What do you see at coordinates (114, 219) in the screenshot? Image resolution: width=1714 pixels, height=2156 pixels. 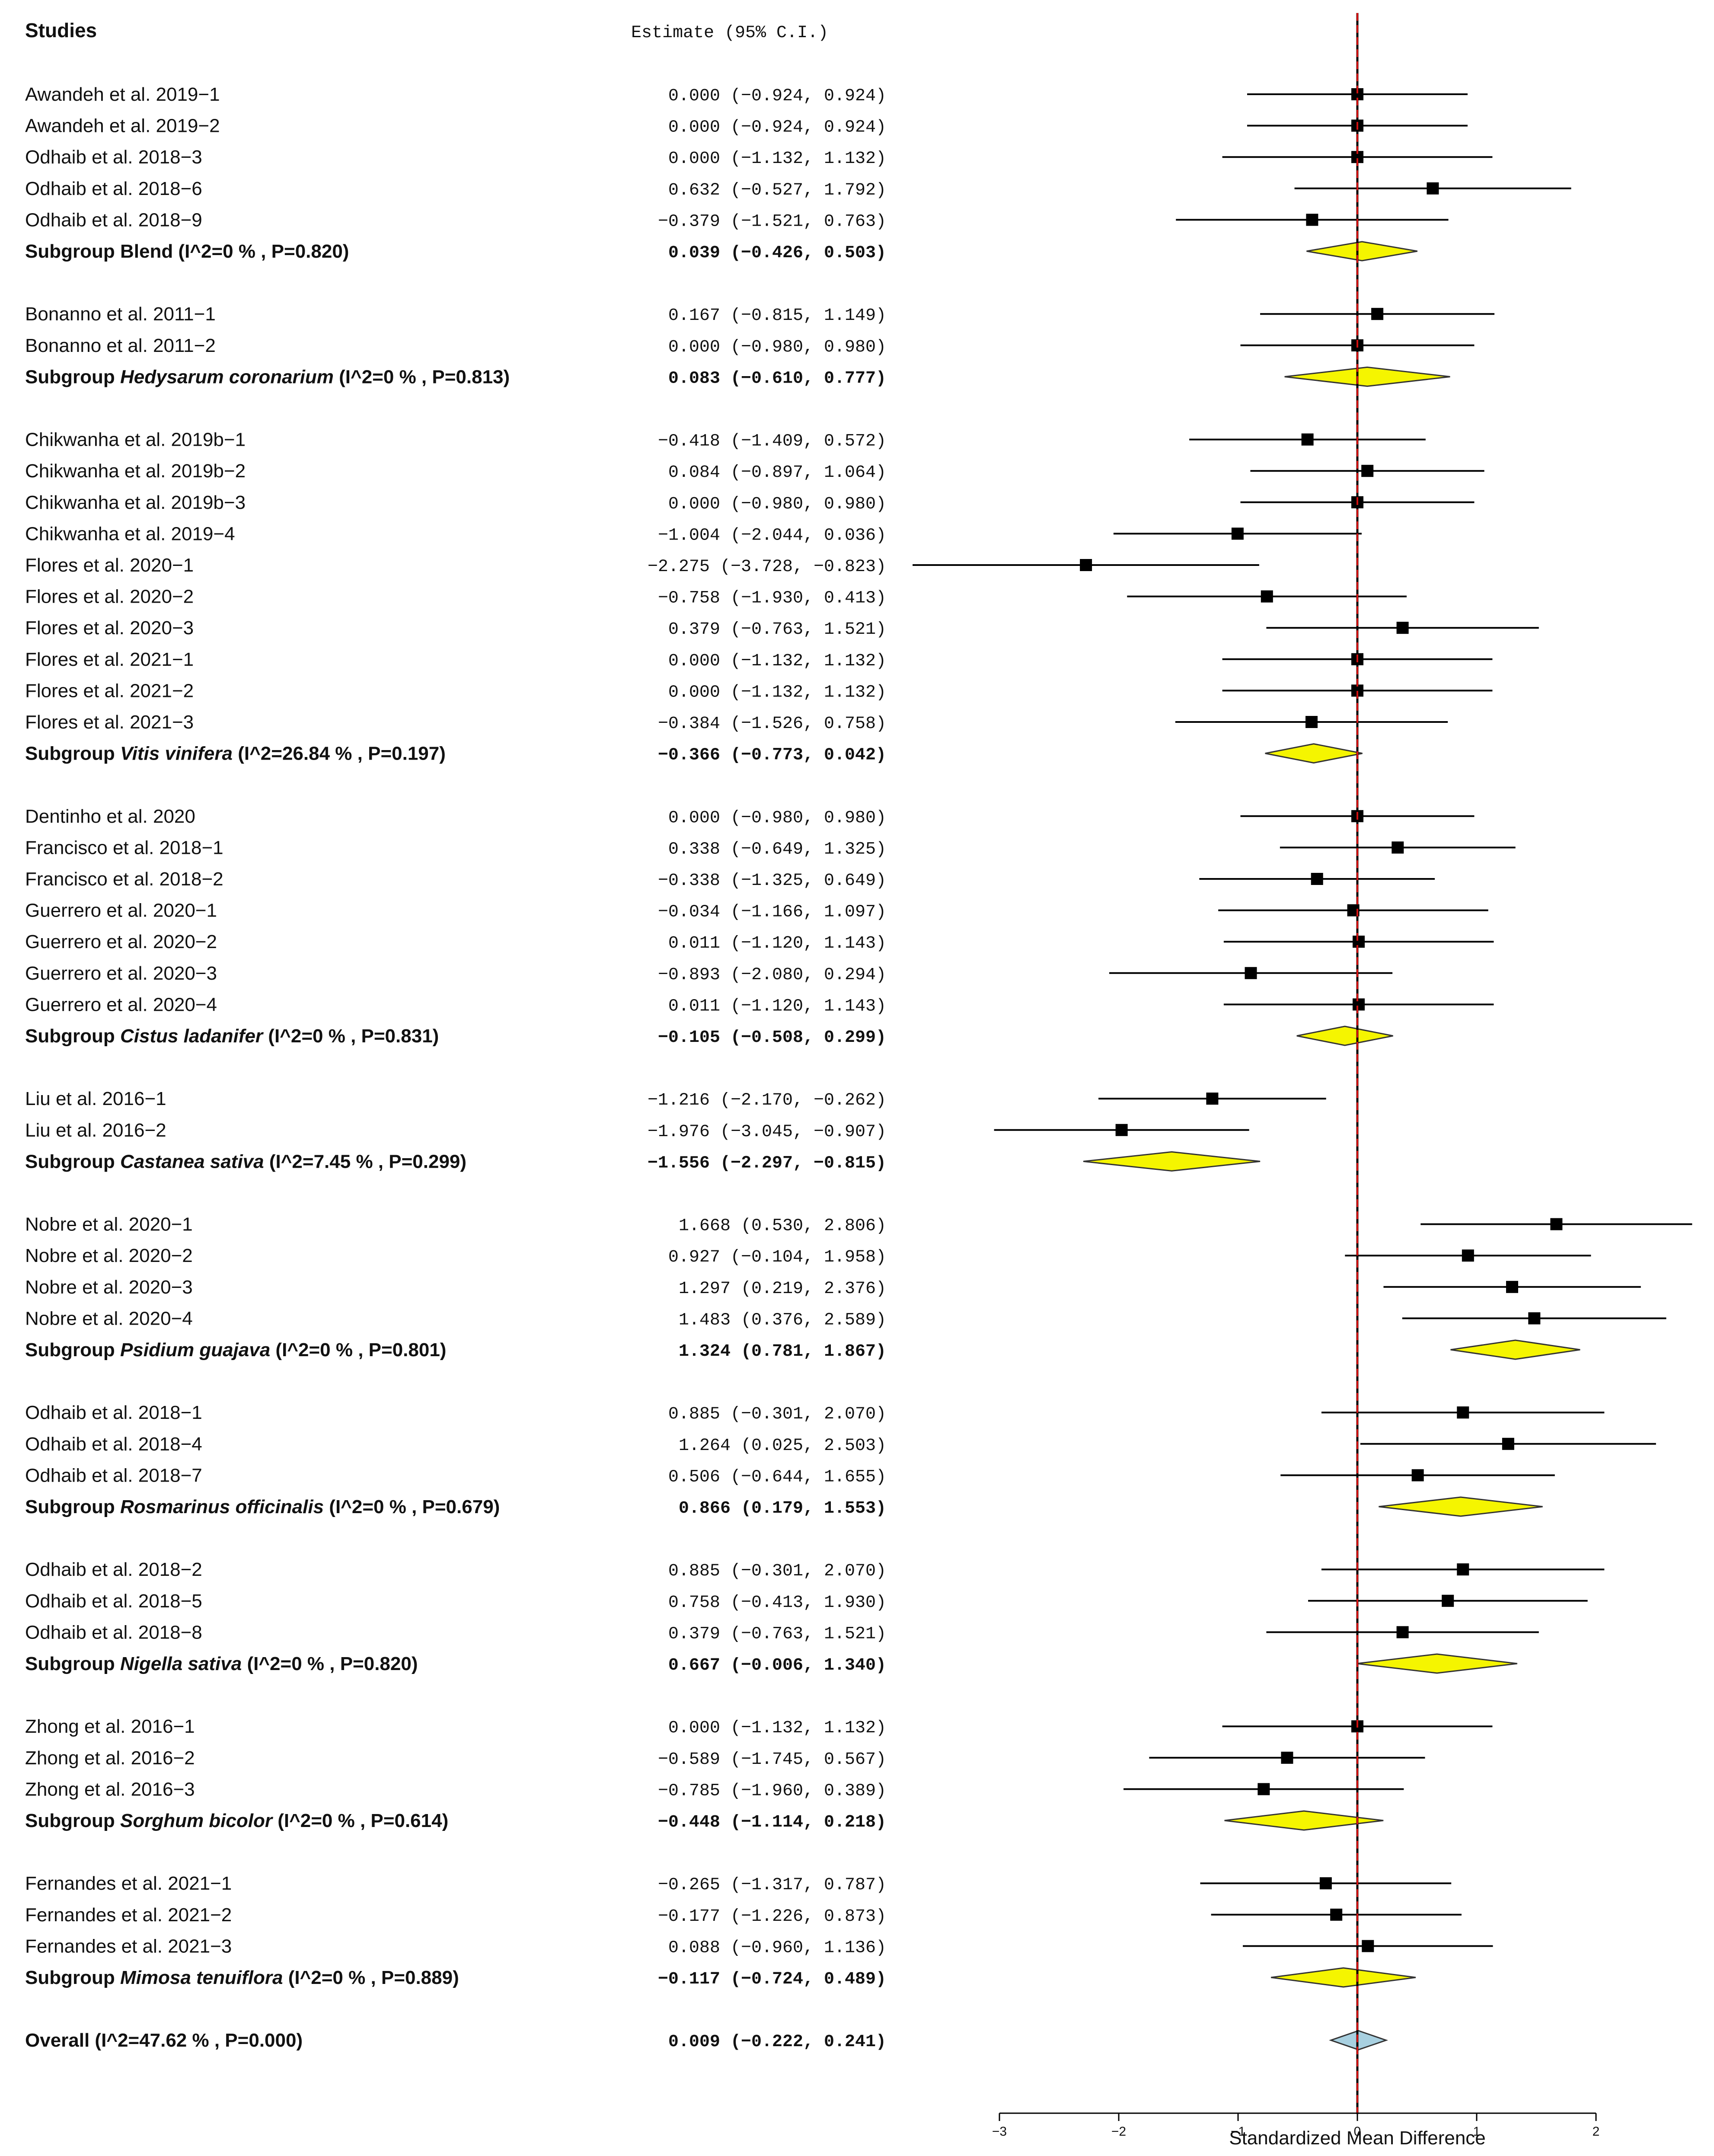 I see `study-label: Odhaib et al. 2018−9` at bounding box center [114, 219].